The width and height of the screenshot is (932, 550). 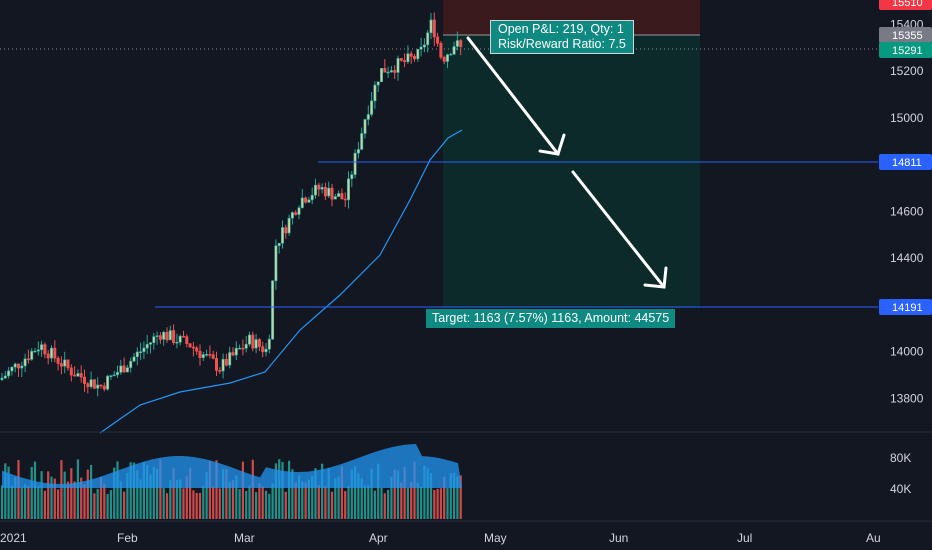 I want to click on svg-text: 15510, so click(x=907, y=4).